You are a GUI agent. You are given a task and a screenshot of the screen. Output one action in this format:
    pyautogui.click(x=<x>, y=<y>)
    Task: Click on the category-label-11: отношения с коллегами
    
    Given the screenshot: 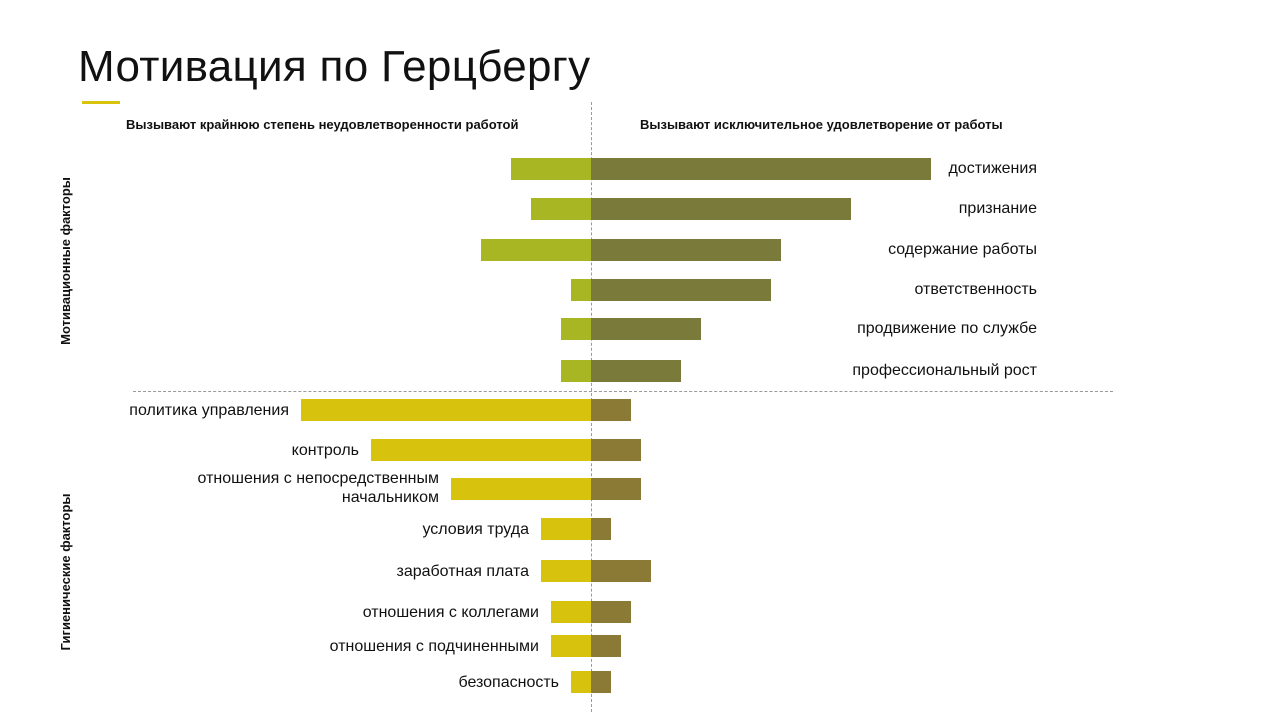 What is the action you would take?
    pyautogui.click(x=450, y=612)
    